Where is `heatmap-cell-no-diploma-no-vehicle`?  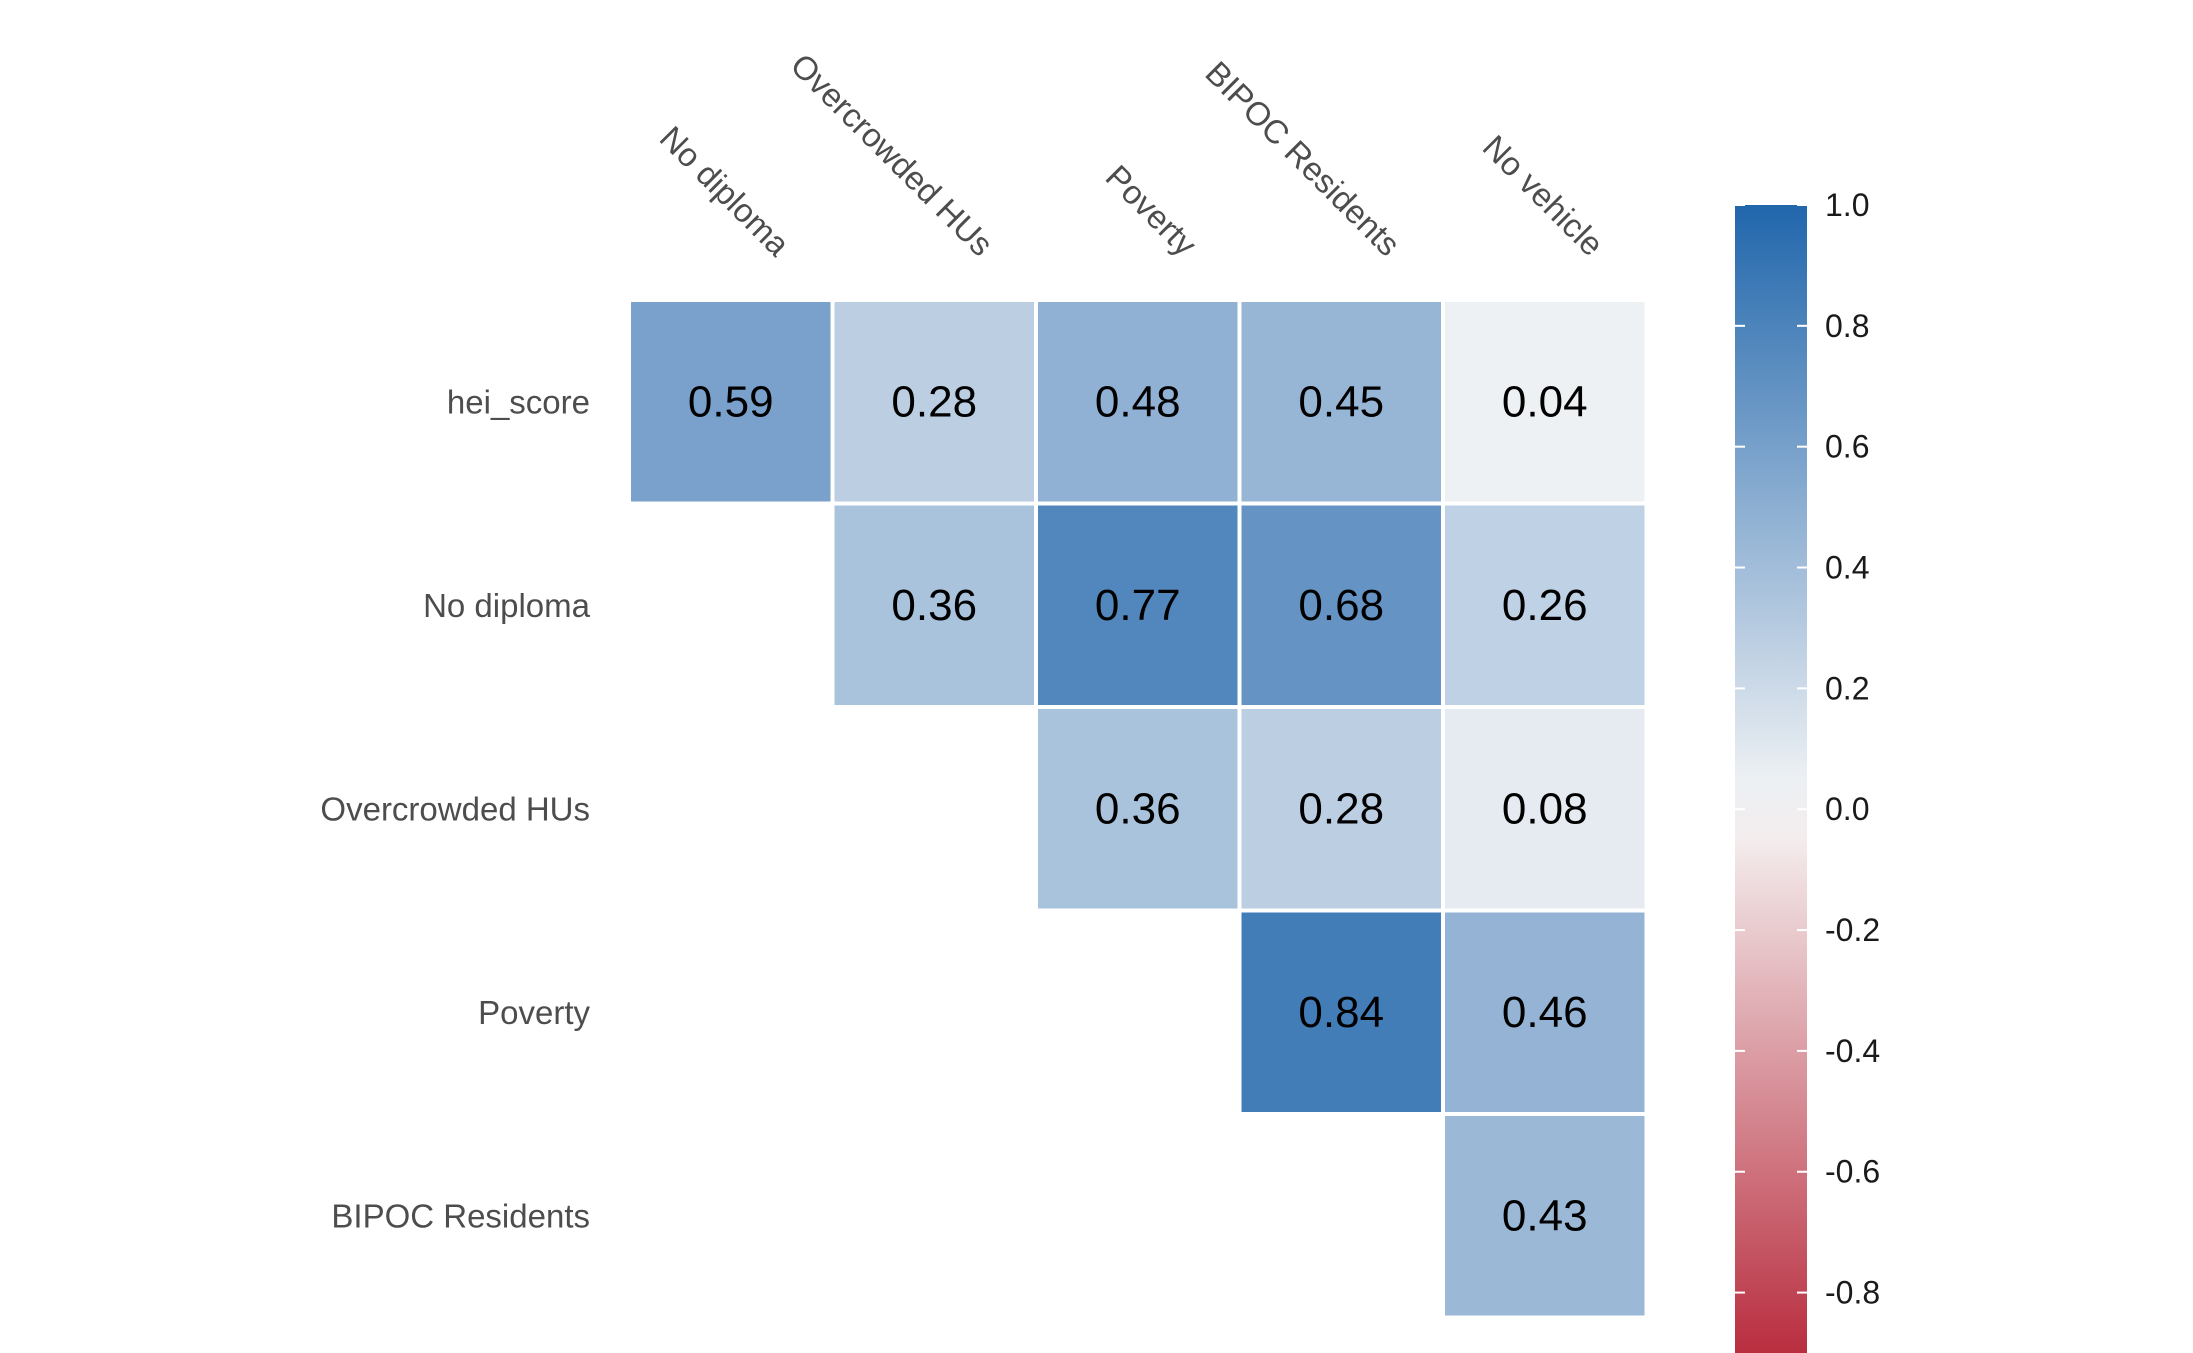 heatmap-cell-no-diploma-no-vehicle is located at coordinates (1545, 605).